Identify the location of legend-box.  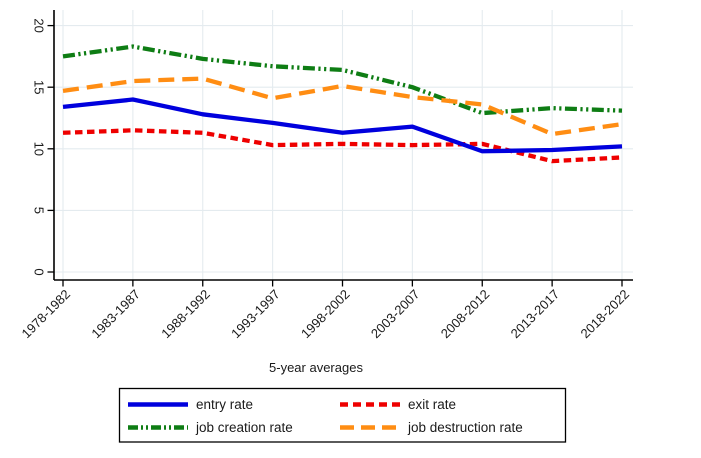
(342, 415).